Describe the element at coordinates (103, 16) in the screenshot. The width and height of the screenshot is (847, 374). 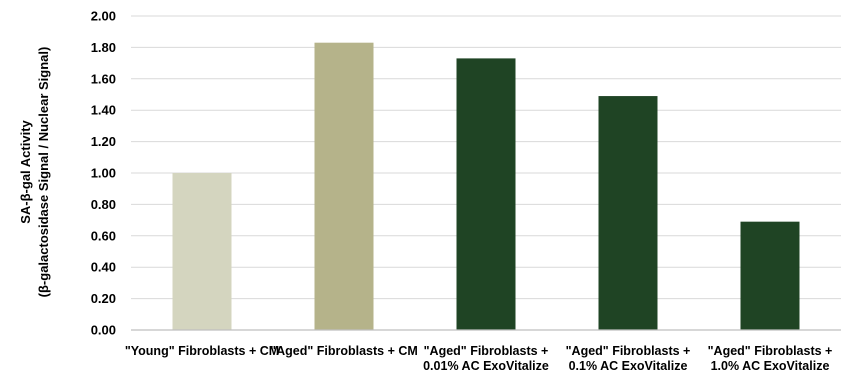
I see `y-tick-label: 2.00` at that location.